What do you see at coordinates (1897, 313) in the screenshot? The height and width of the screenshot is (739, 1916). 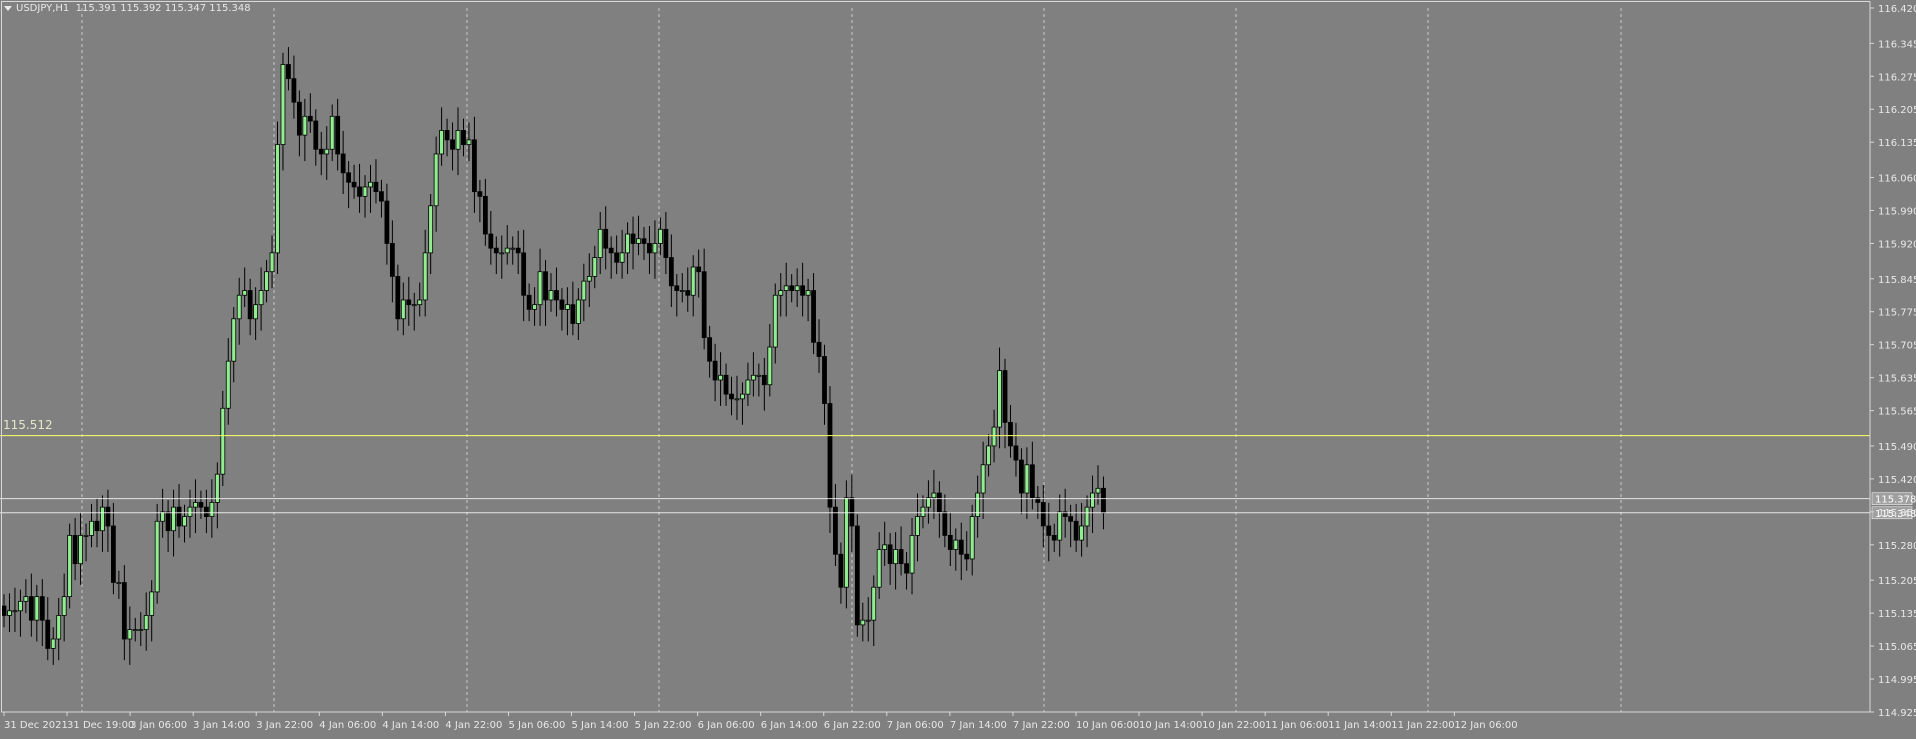 I see `y-tick-label: 115.775` at bounding box center [1897, 313].